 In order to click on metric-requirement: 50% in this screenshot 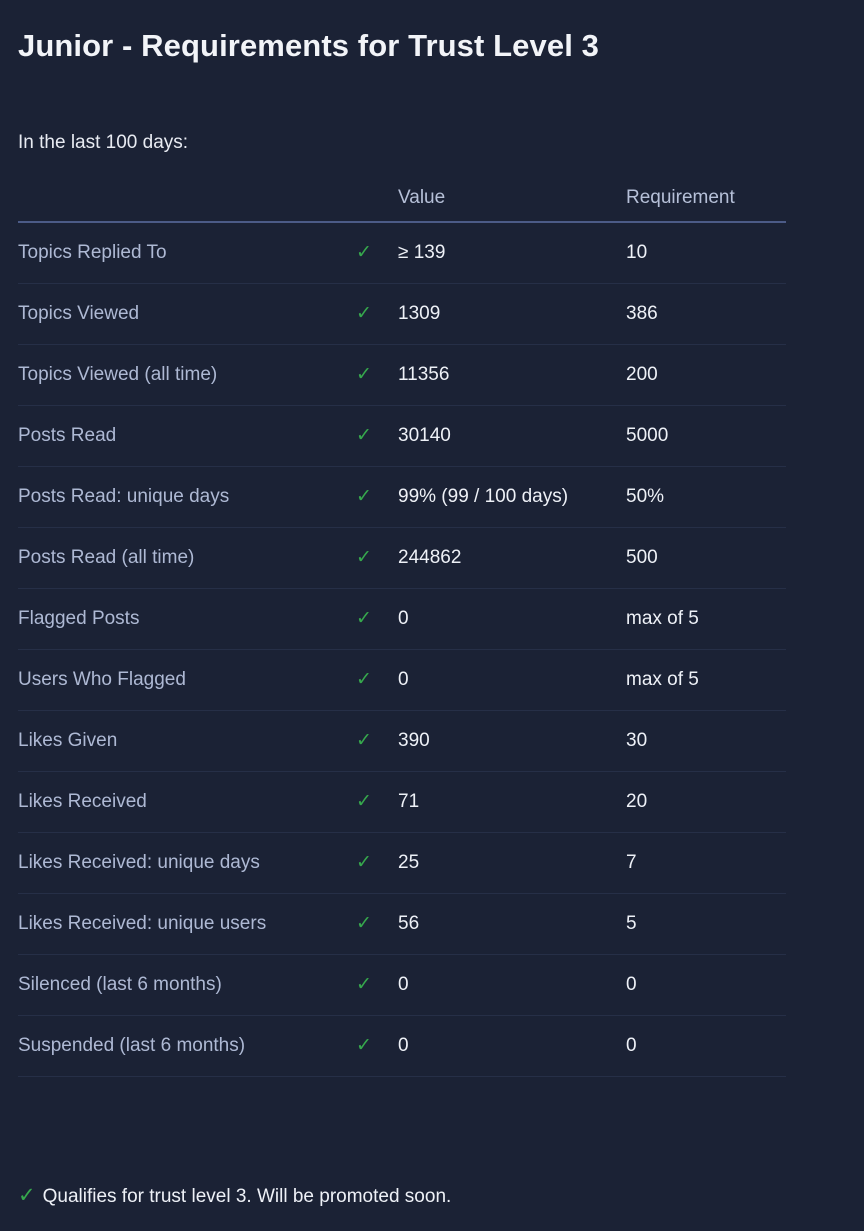, I will do `click(706, 497)`.